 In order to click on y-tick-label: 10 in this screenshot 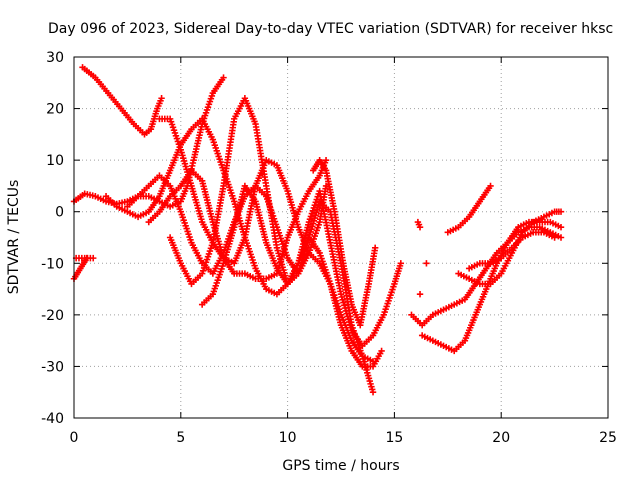, I will do `click(55, 161)`.